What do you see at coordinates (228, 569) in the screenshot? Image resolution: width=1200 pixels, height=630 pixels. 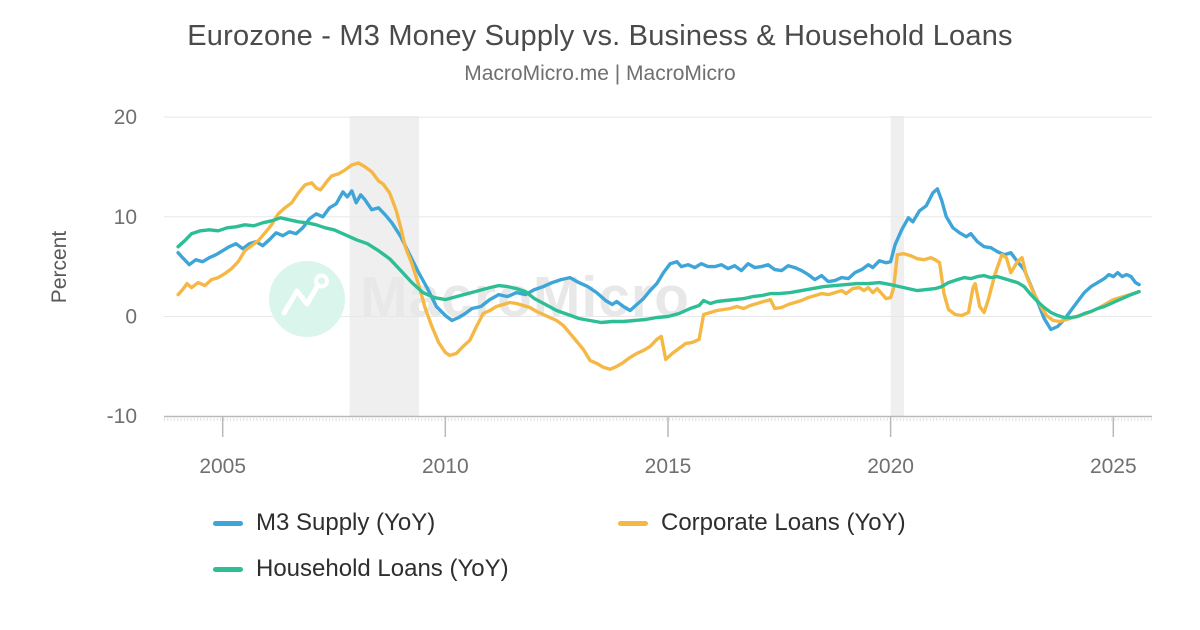 I see `household-loans-swatch-icon` at bounding box center [228, 569].